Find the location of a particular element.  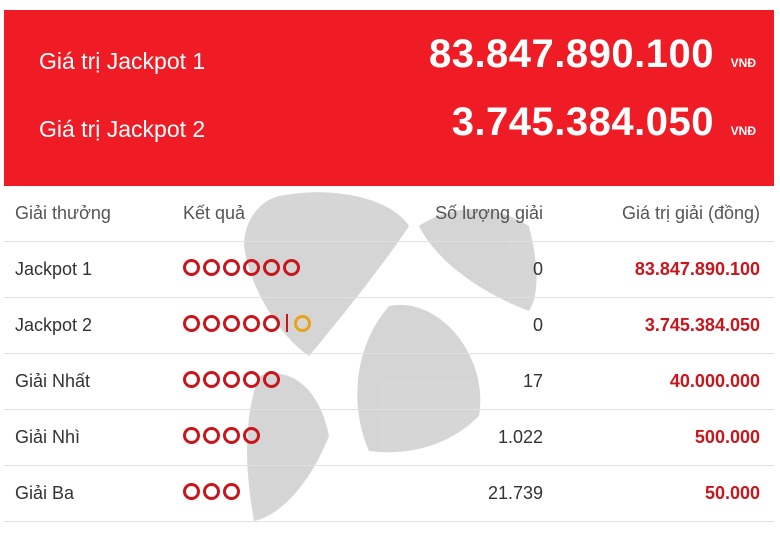

jackpot-1-label: Giá trị Jackpot 1 is located at coordinates (122, 61).